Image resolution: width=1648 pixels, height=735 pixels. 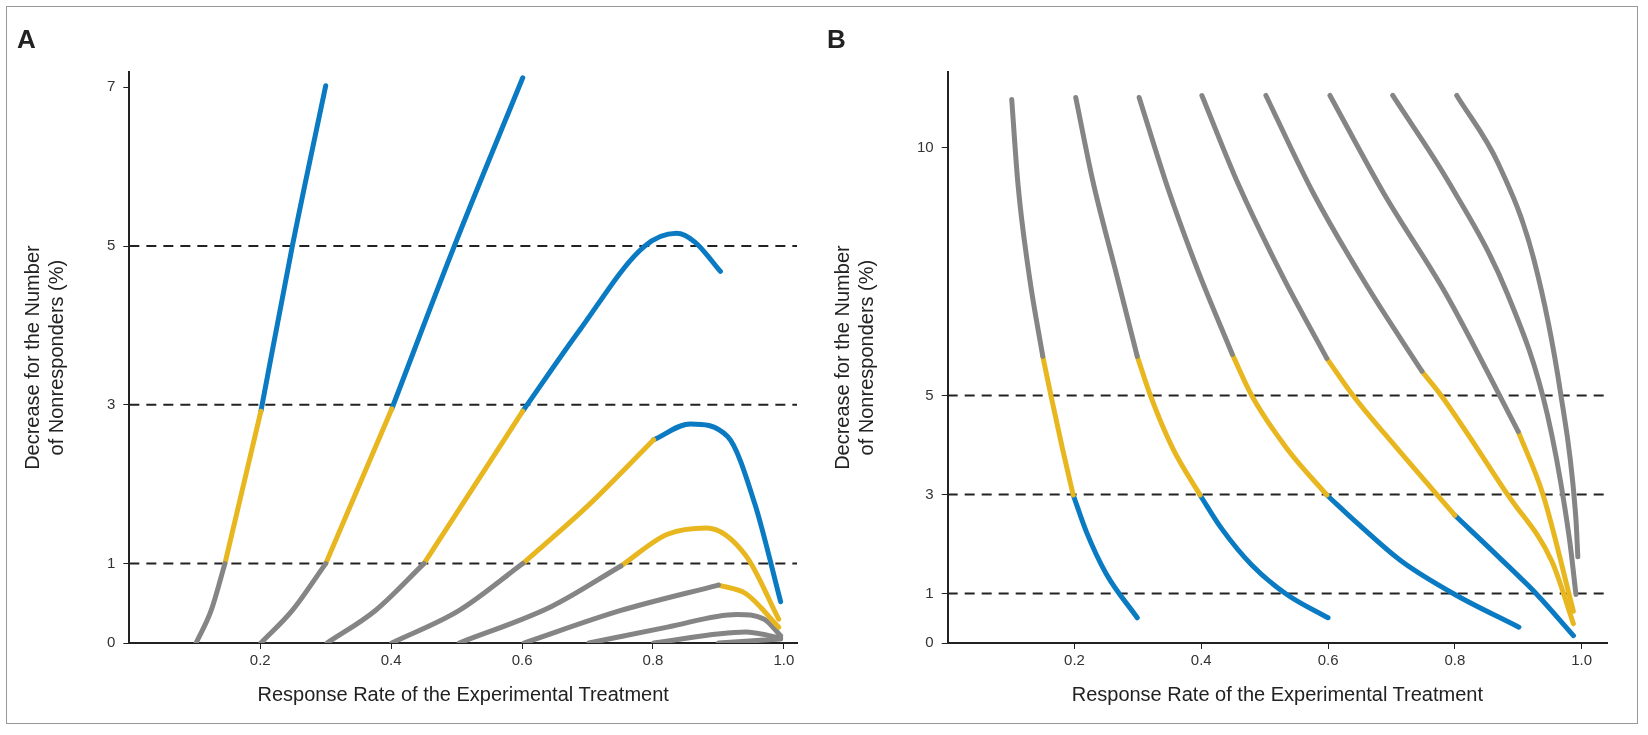 I want to click on y-tick-label: 10, so click(x=925, y=147).